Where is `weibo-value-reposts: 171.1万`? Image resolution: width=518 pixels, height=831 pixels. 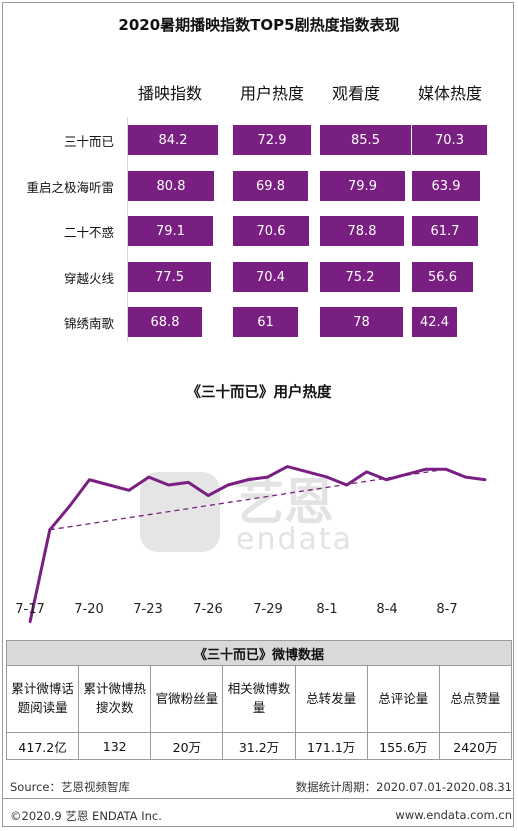
weibo-value-reposts: 171.1万 is located at coordinates (331, 746).